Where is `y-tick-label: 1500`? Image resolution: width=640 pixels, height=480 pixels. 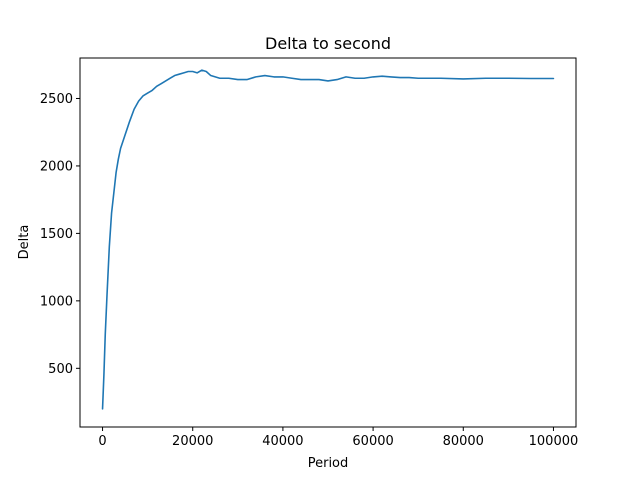
y-tick-label: 1500 is located at coordinates (56, 234).